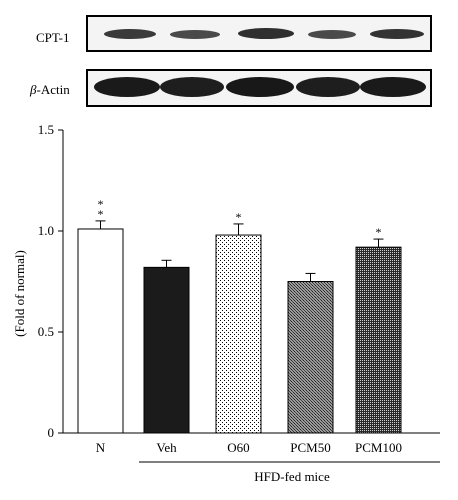 The image size is (458, 500). I want to click on blot-label-actin-text: -Actin, so click(53, 89).